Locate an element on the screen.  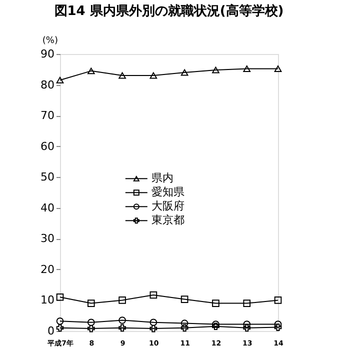
y-tick-label: 60 is located at coordinates (47, 146).